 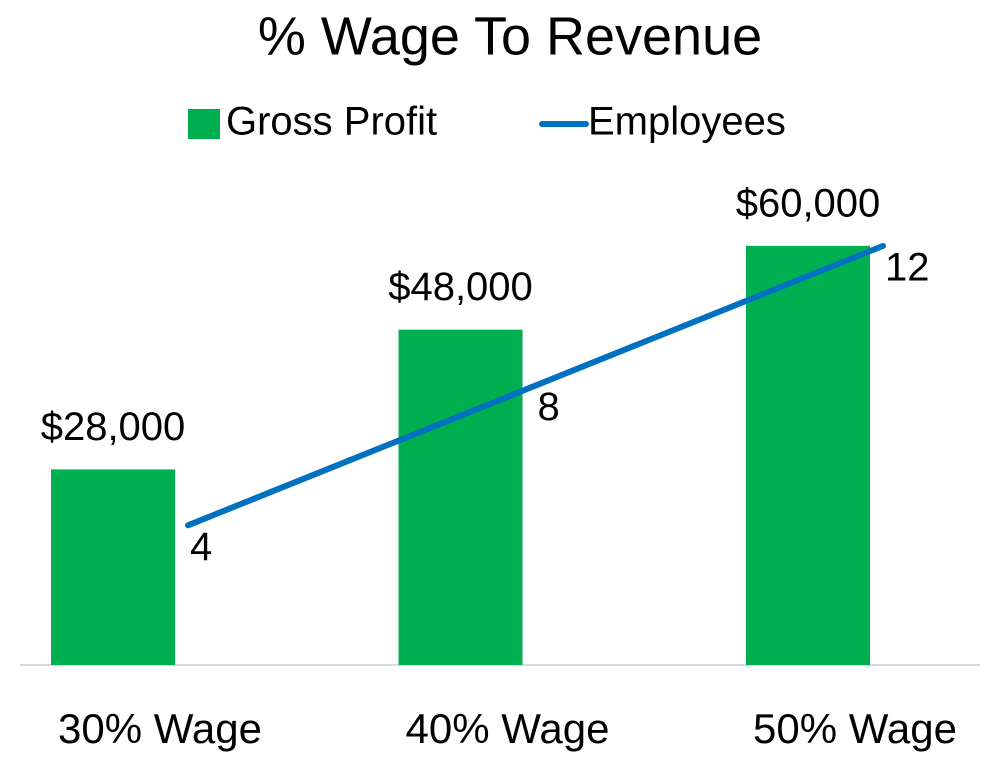 I want to click on legend-label: Employees, so click(x=687, y=122).